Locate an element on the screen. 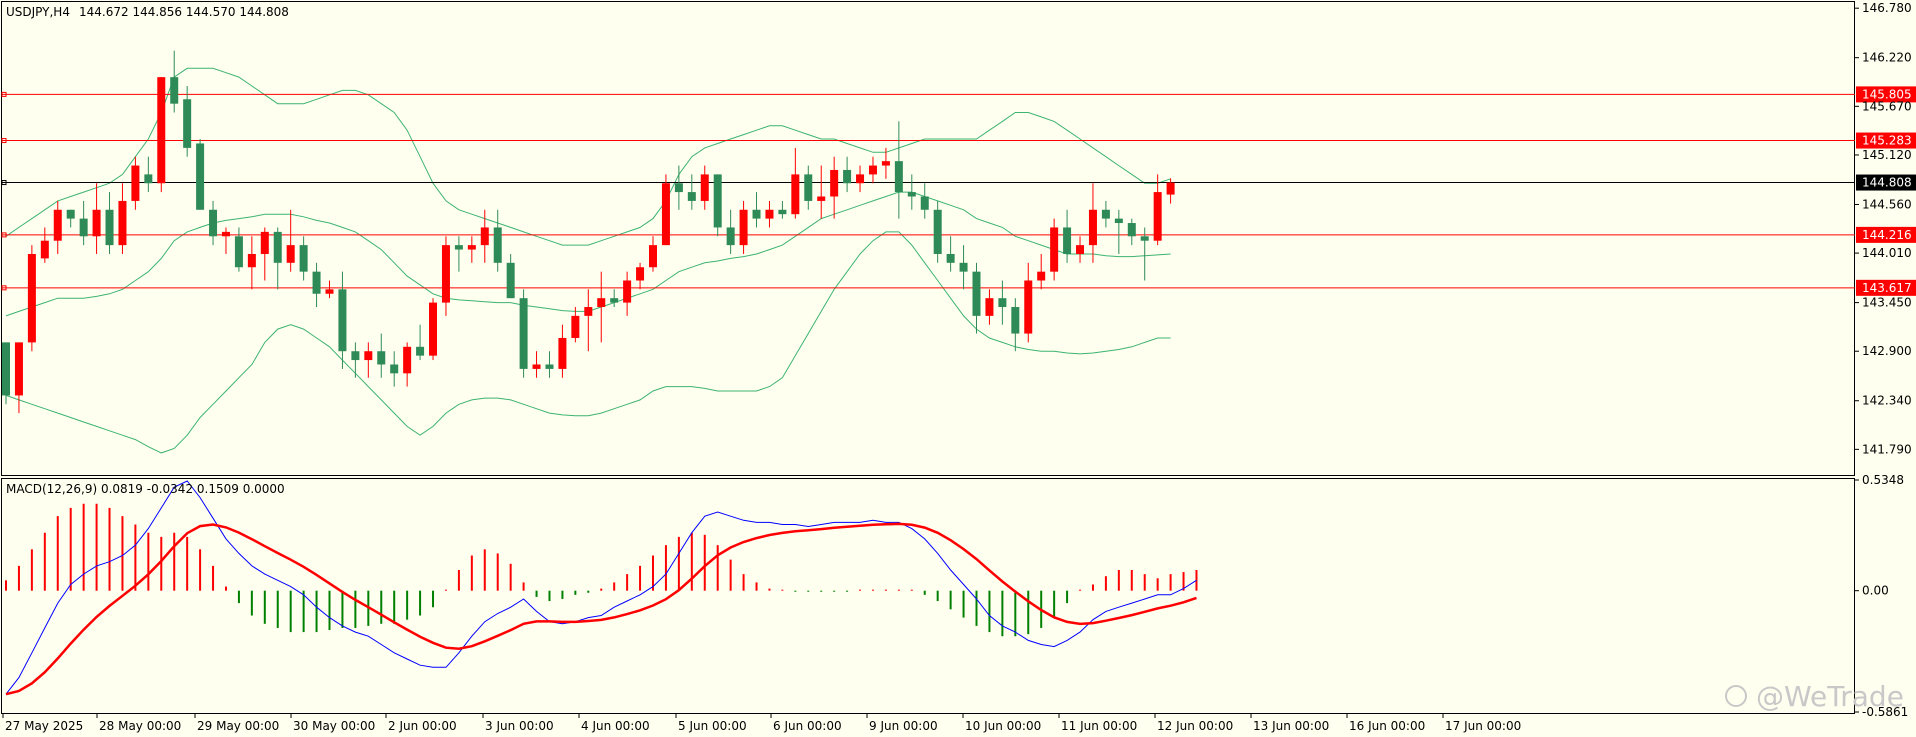 The height and width of the screenshot is (737, 1916). time-tick-label: 5 Jun 00:00 is located at coordinates (712, 726).